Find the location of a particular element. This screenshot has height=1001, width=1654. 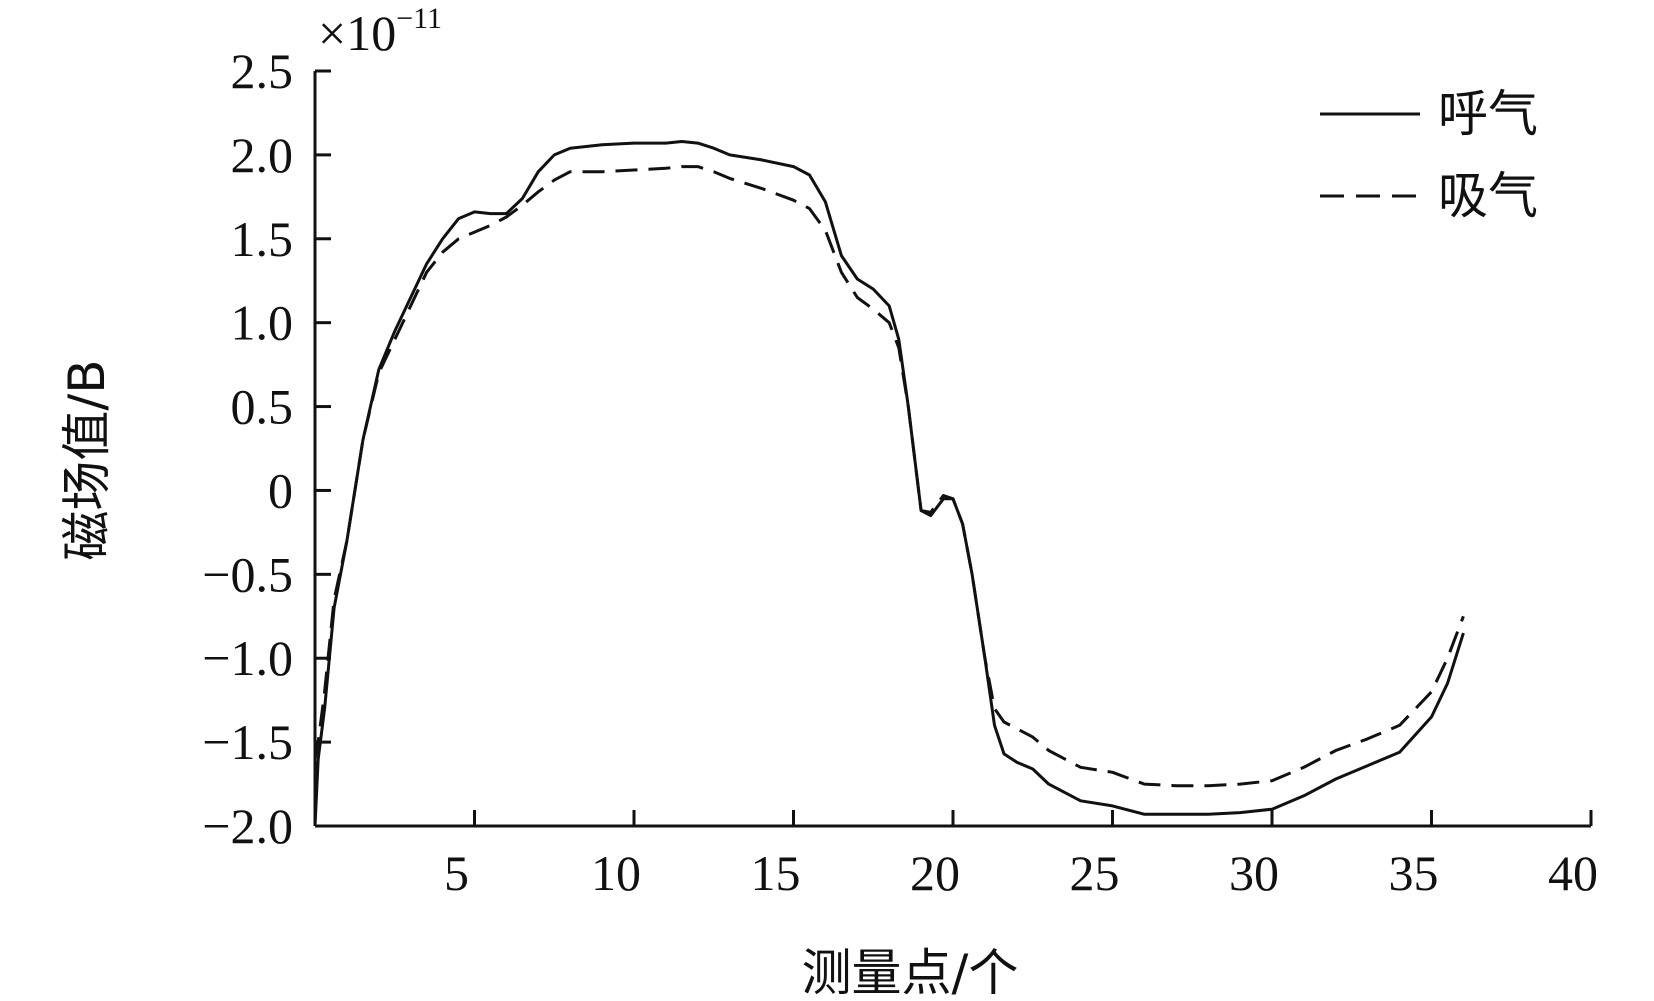

svg-text: ×10⁻¹¹ is located at coordinates (380, 31).